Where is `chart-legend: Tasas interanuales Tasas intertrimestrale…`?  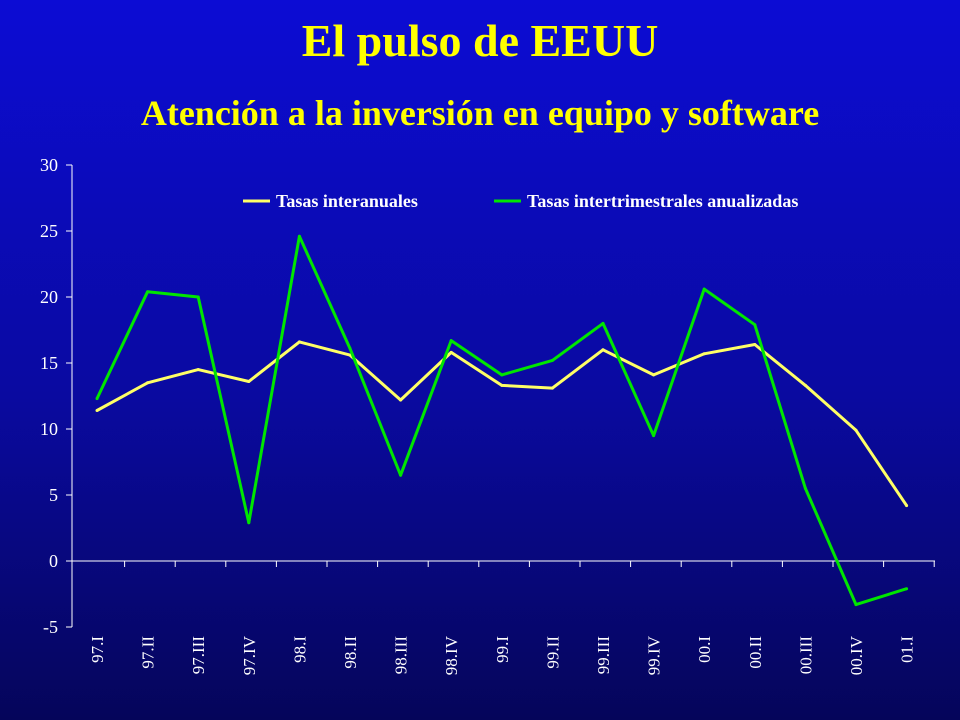
chart-legend: Tasas interanuales Tasas intertrimestrale… is located at coordinates (520, 201).